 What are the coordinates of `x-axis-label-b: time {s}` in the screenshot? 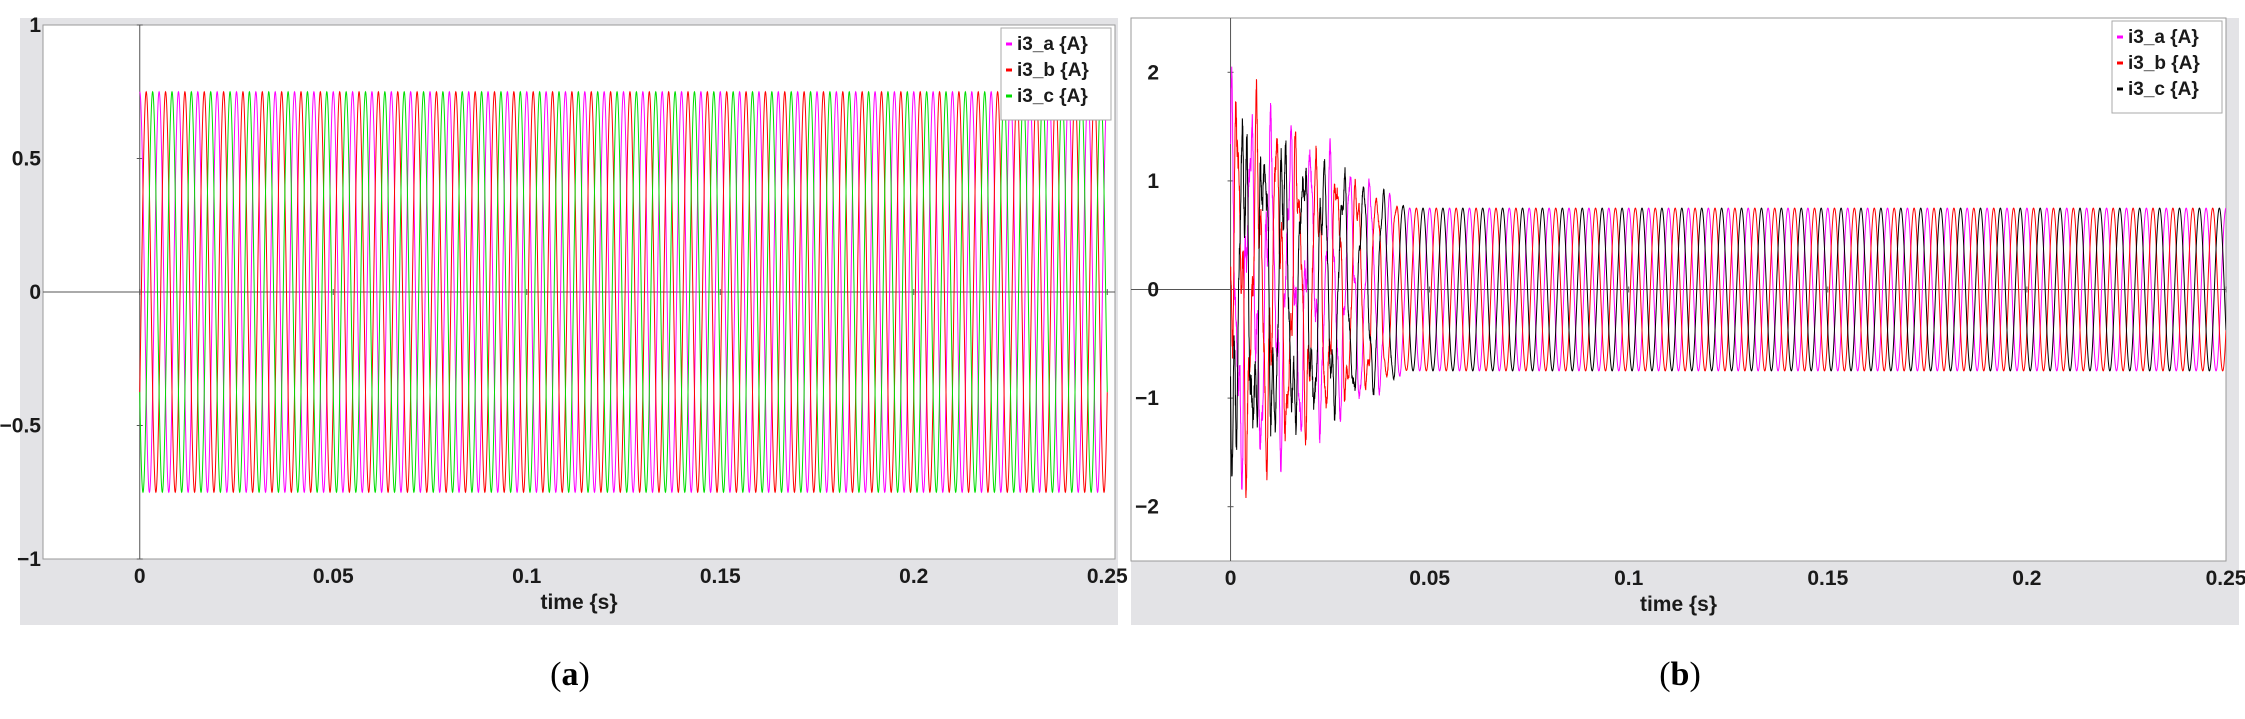 It's located at (1678, 604).